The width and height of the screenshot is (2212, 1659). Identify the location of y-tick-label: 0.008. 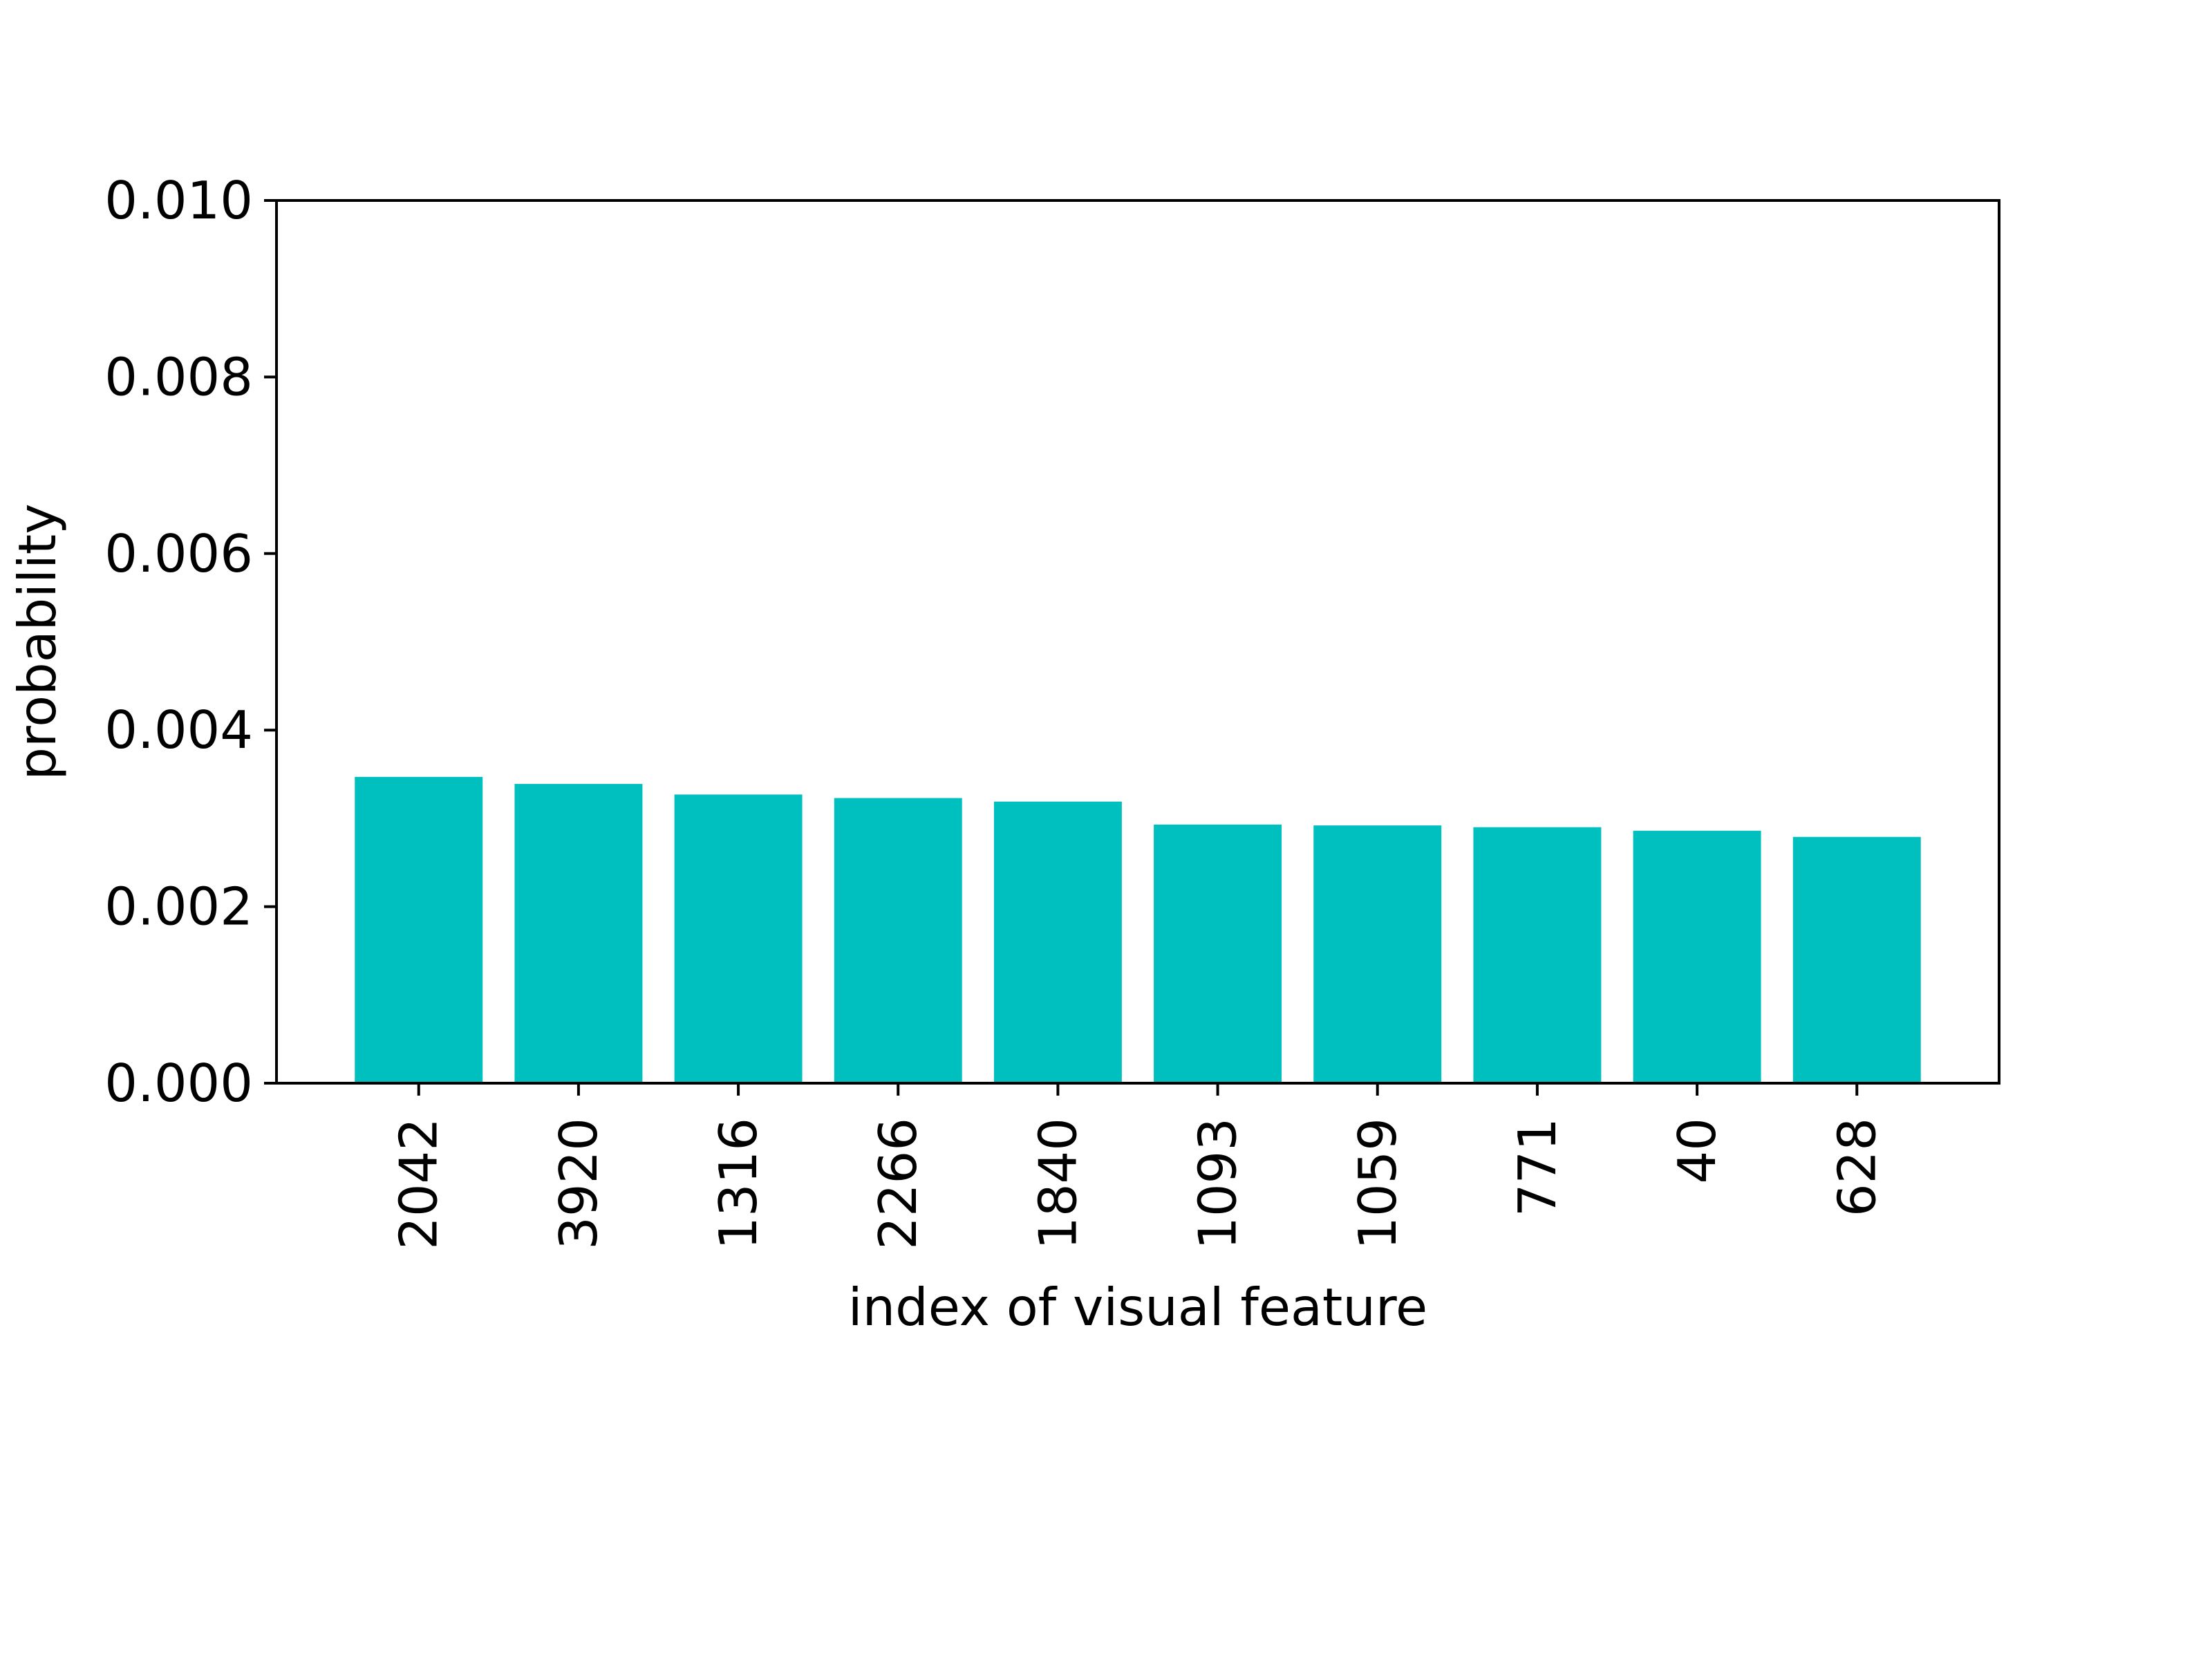
(178, 377).